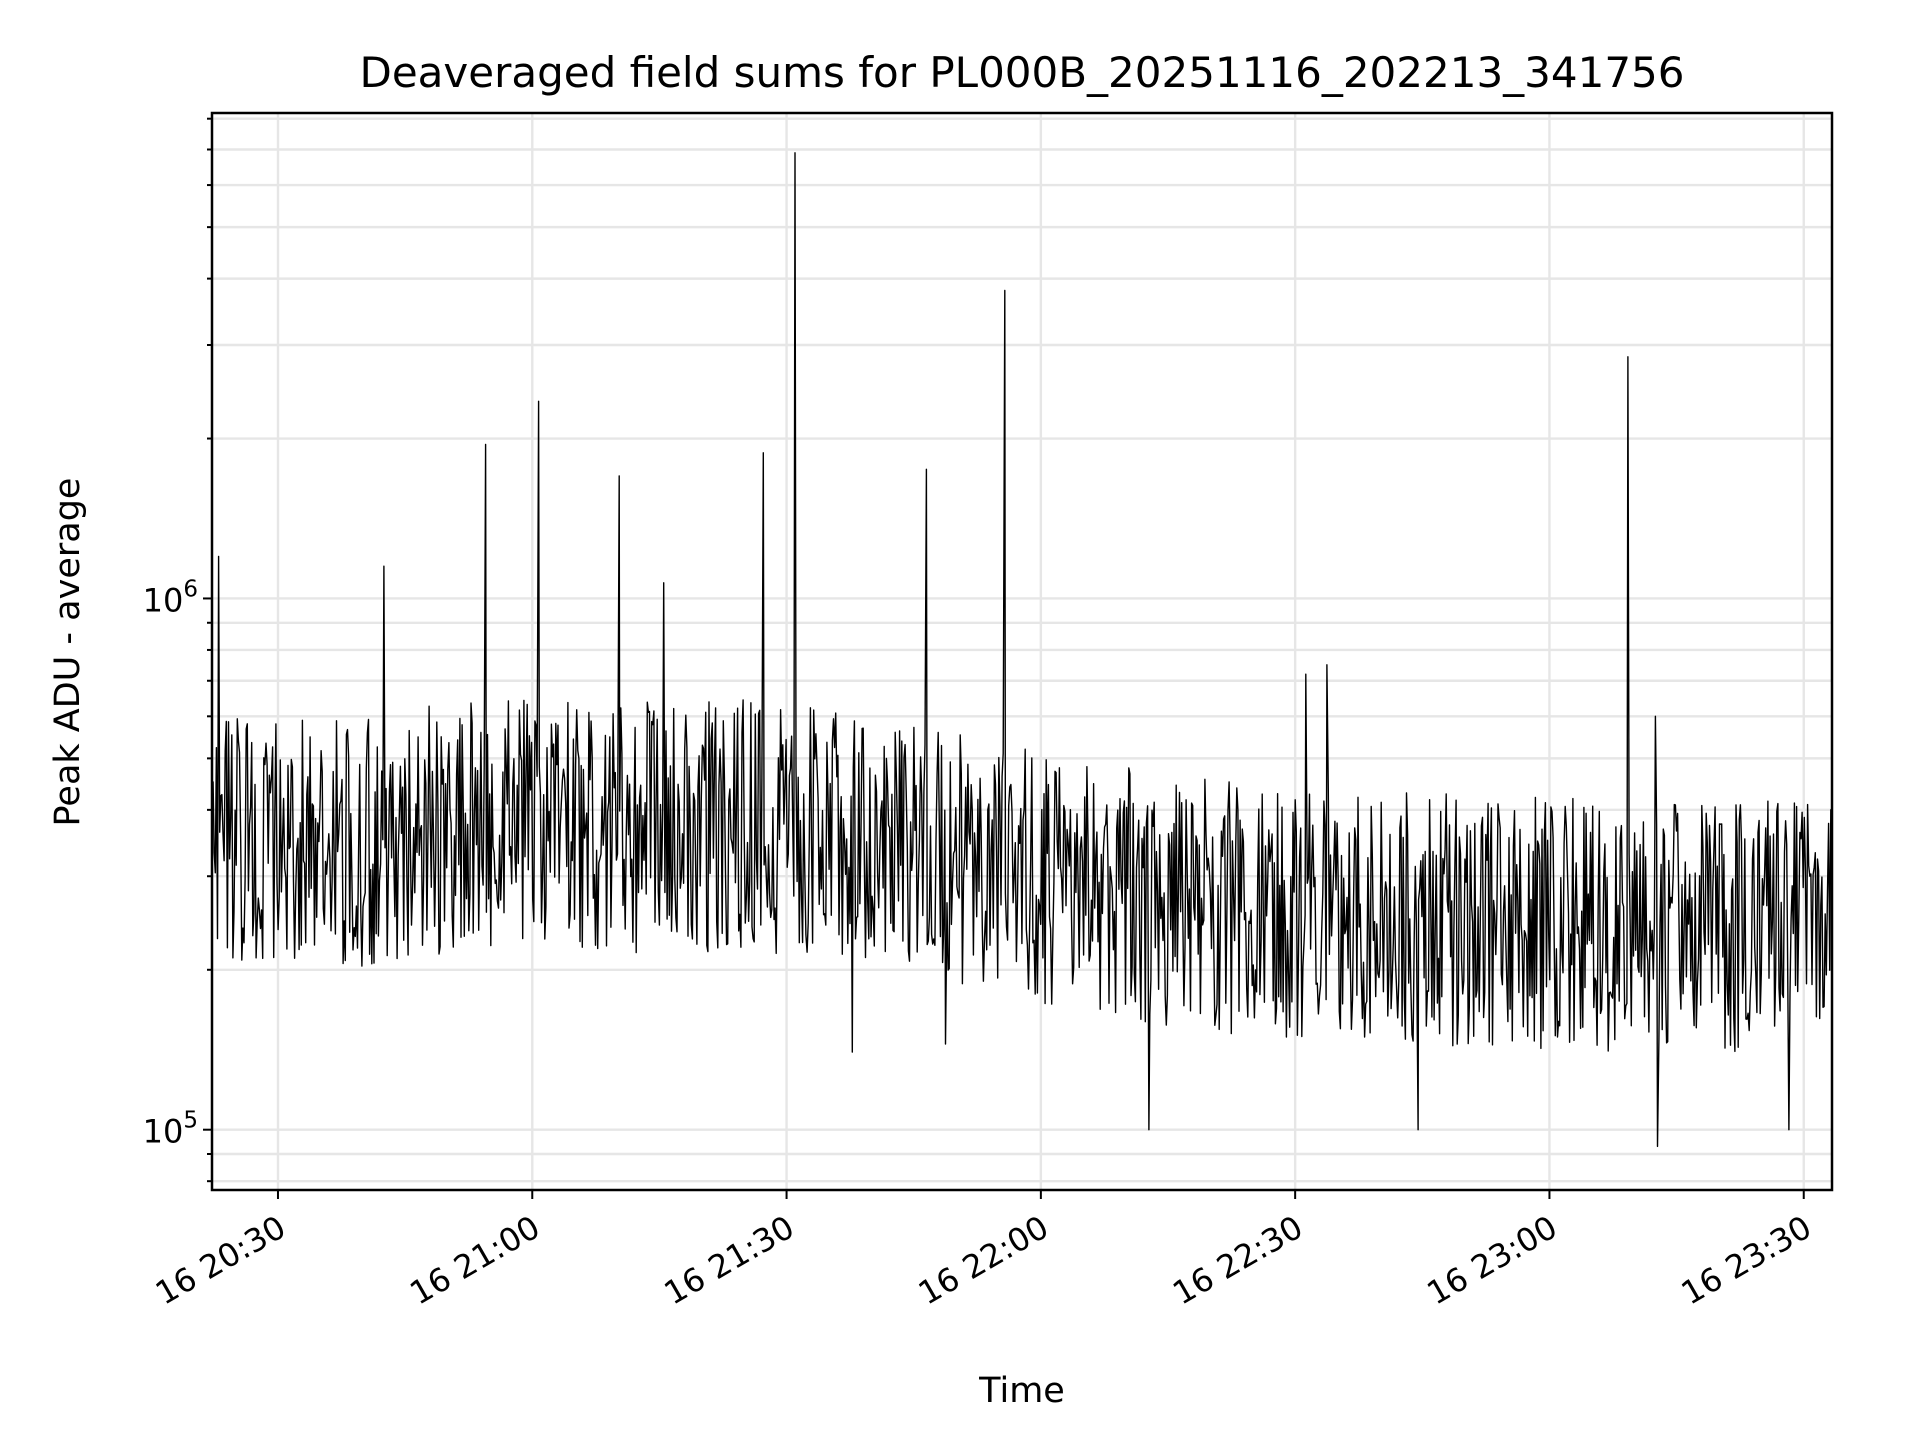 This screenshot has width=1920, height=1440. Describe the element at coordinates (170, 1129) in the screenshot. I see `y-tick-label: 10⁵` at that location.